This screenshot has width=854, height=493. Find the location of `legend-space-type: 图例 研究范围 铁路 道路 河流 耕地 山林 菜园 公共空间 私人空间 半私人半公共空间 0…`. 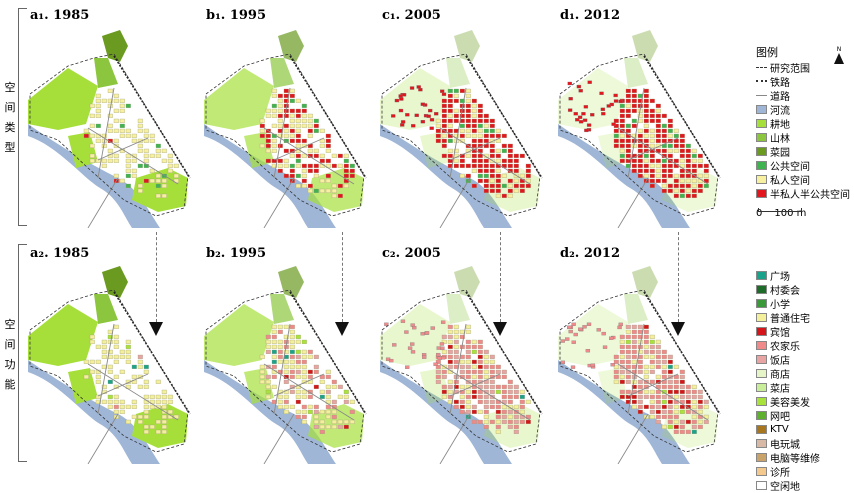

legend-space-type: 图例 研究范围 铁路 道路 河流 耕地 山林 菜园 公共空间 私人空间 半私人半公共空间 0… is located at coordinates (803, 137).